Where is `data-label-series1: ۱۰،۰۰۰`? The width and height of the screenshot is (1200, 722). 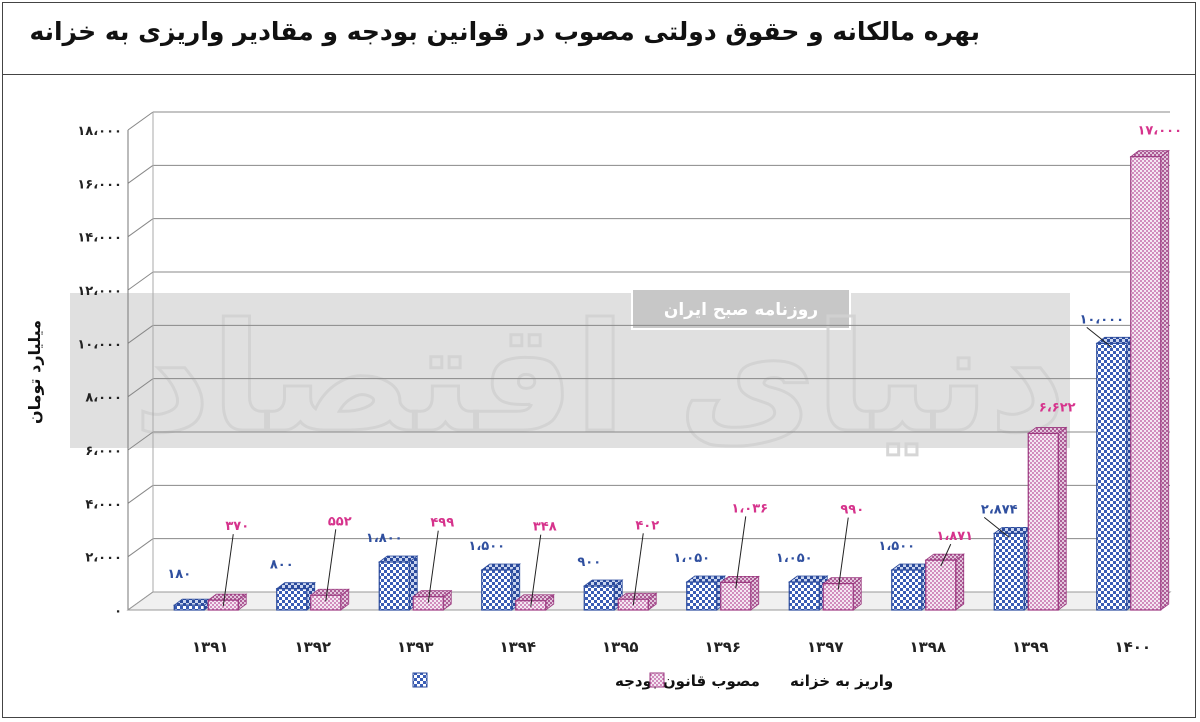 data-label-series1: ۱۰،۰۰۰ is located at coordinates (1101, 319).